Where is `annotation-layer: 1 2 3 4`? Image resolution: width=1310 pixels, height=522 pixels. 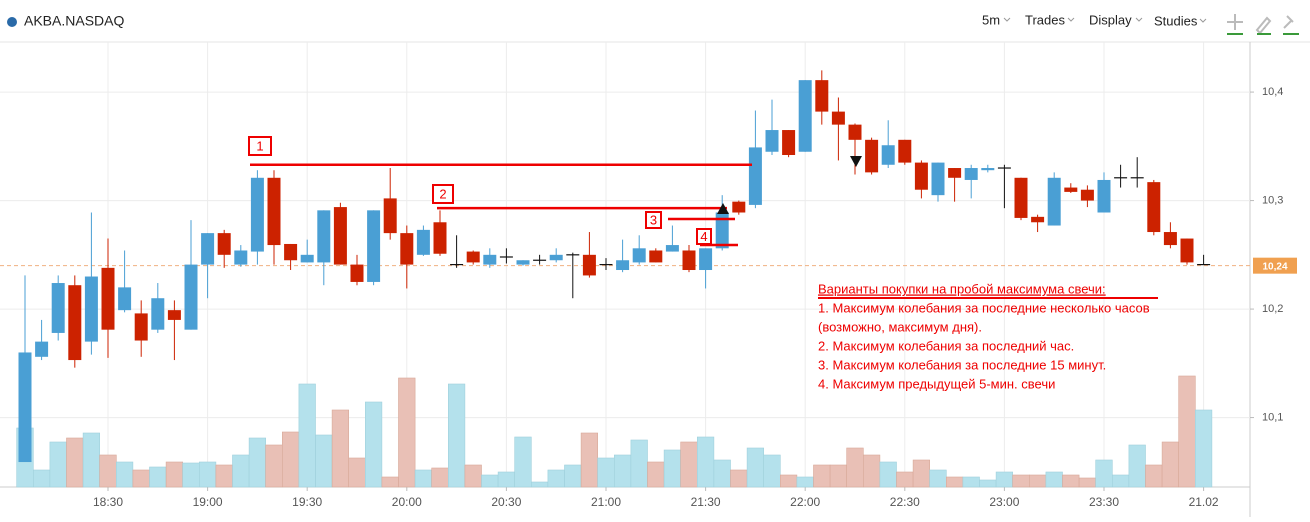
annotation-layer: 1 2 3 4 is located at coordinates (500, 191).